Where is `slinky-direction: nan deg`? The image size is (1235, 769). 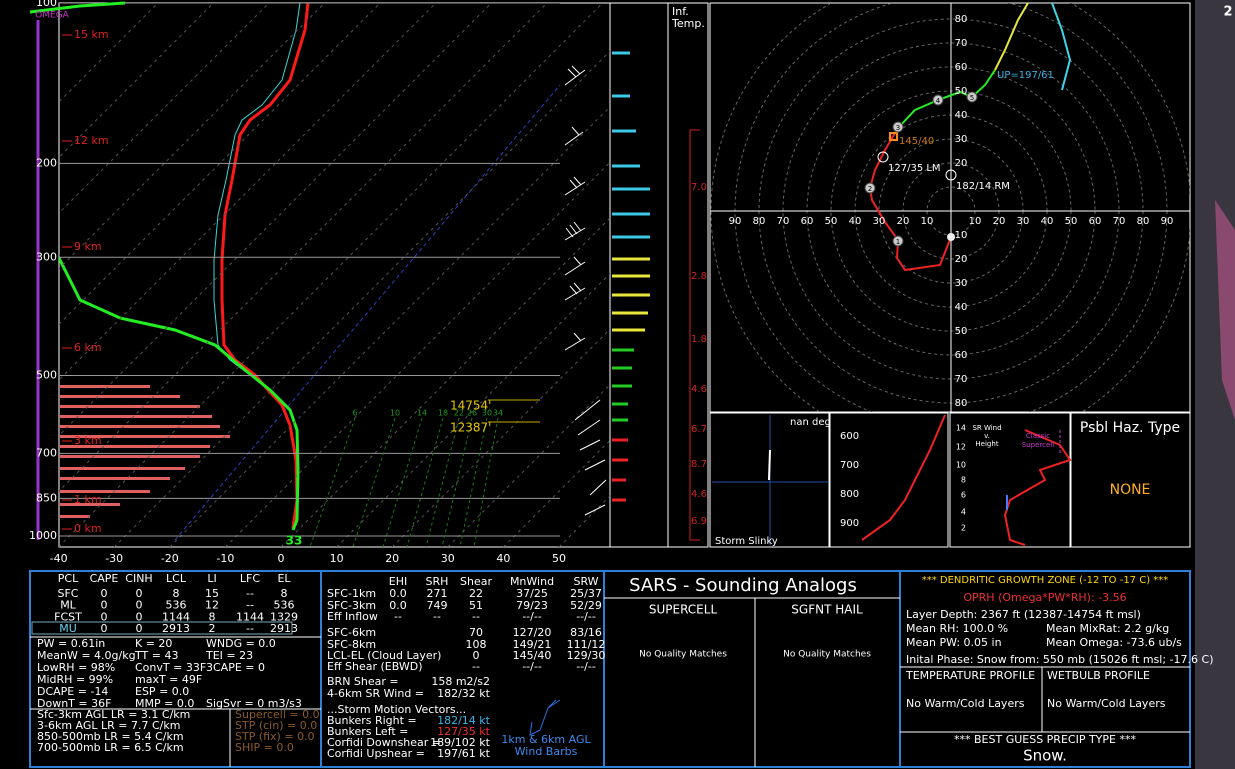 slinky-direction: nan deg is located at coordinates (810, 422).